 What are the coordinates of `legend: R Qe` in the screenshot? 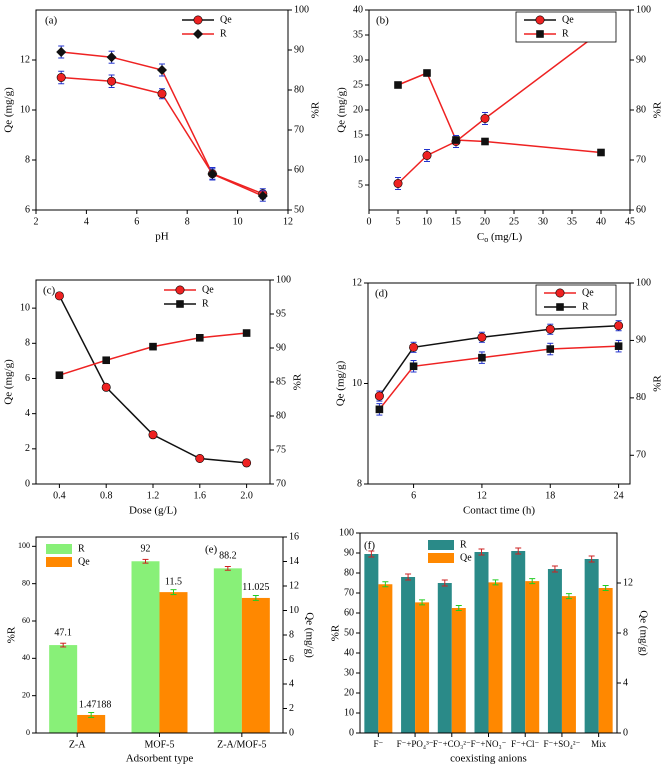 It's located at (450, 551).